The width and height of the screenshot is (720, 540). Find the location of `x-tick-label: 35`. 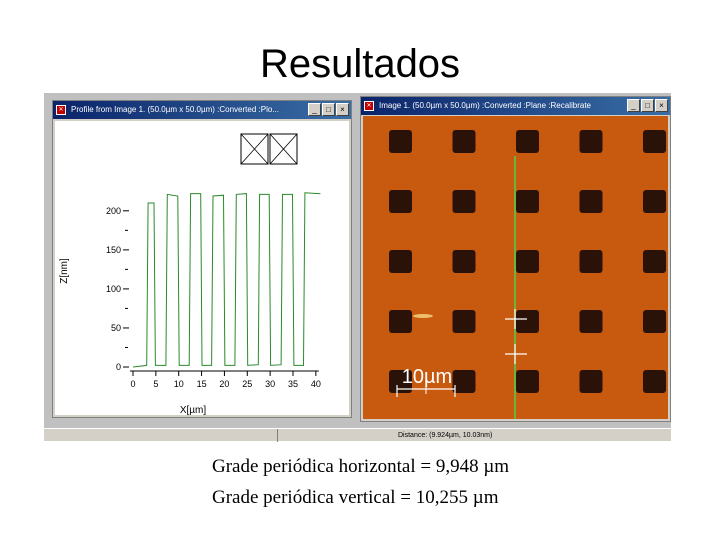

x-tick-label: 35 is located at coordinates (293, 384).